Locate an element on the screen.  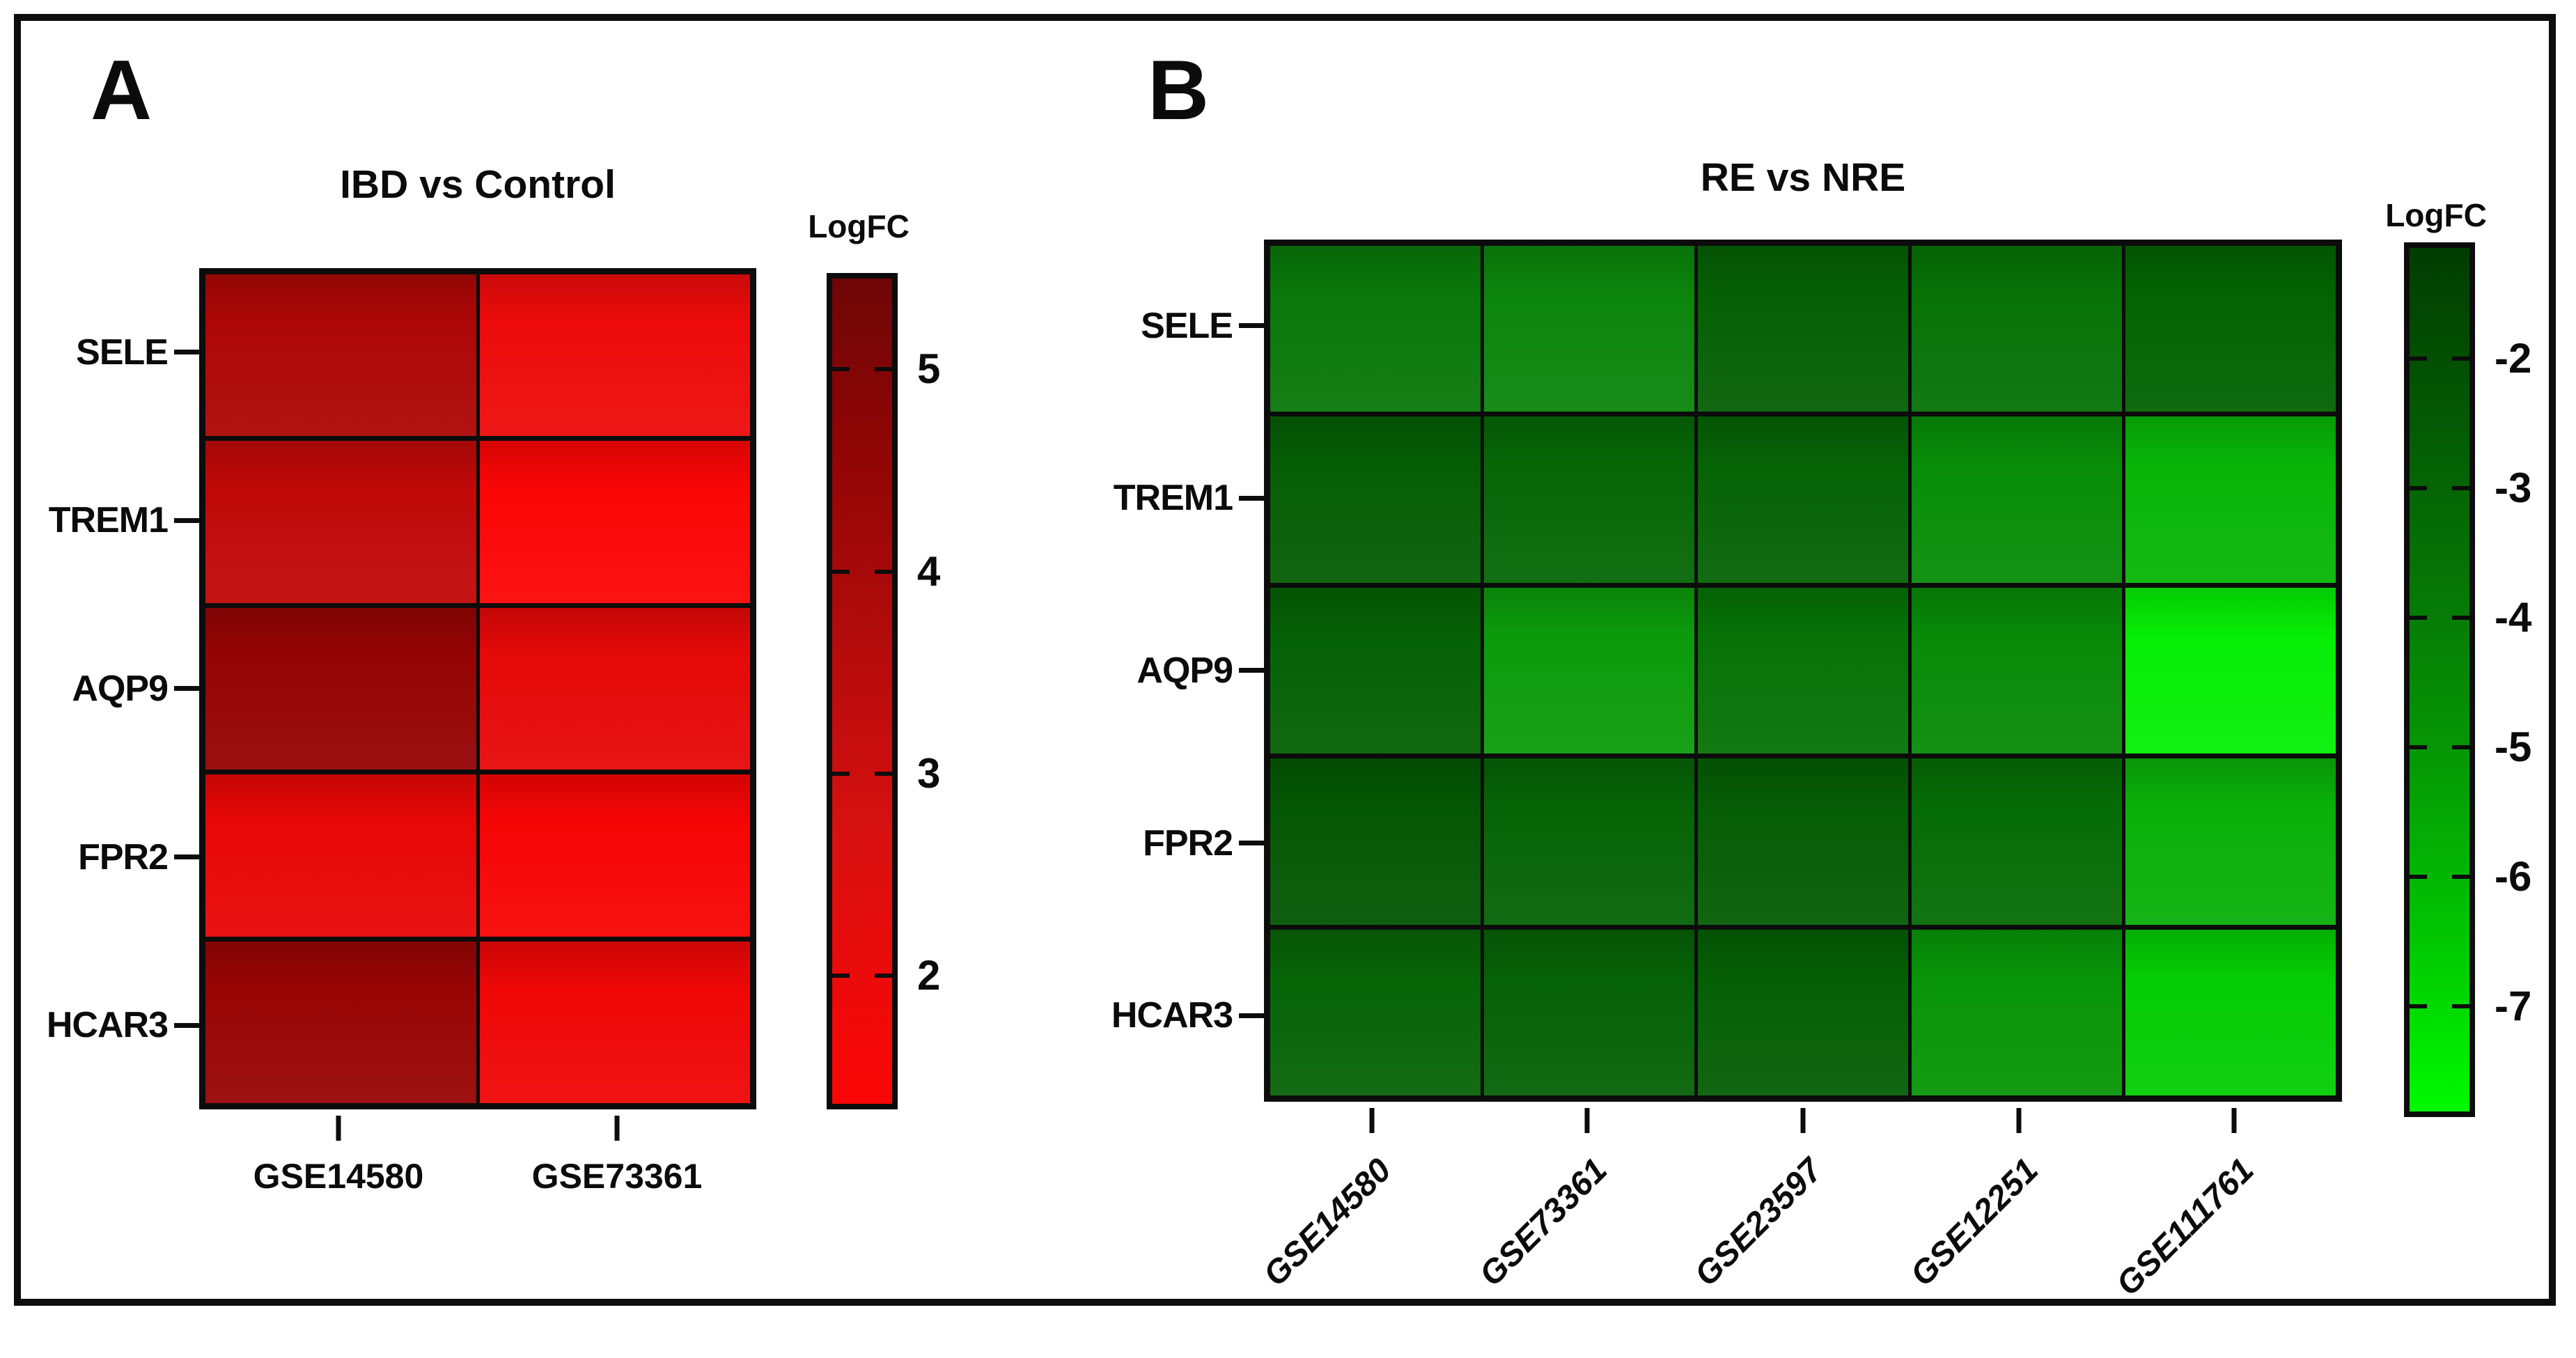
panel-a-heatmap-grid is located at coordinates (478, 688).